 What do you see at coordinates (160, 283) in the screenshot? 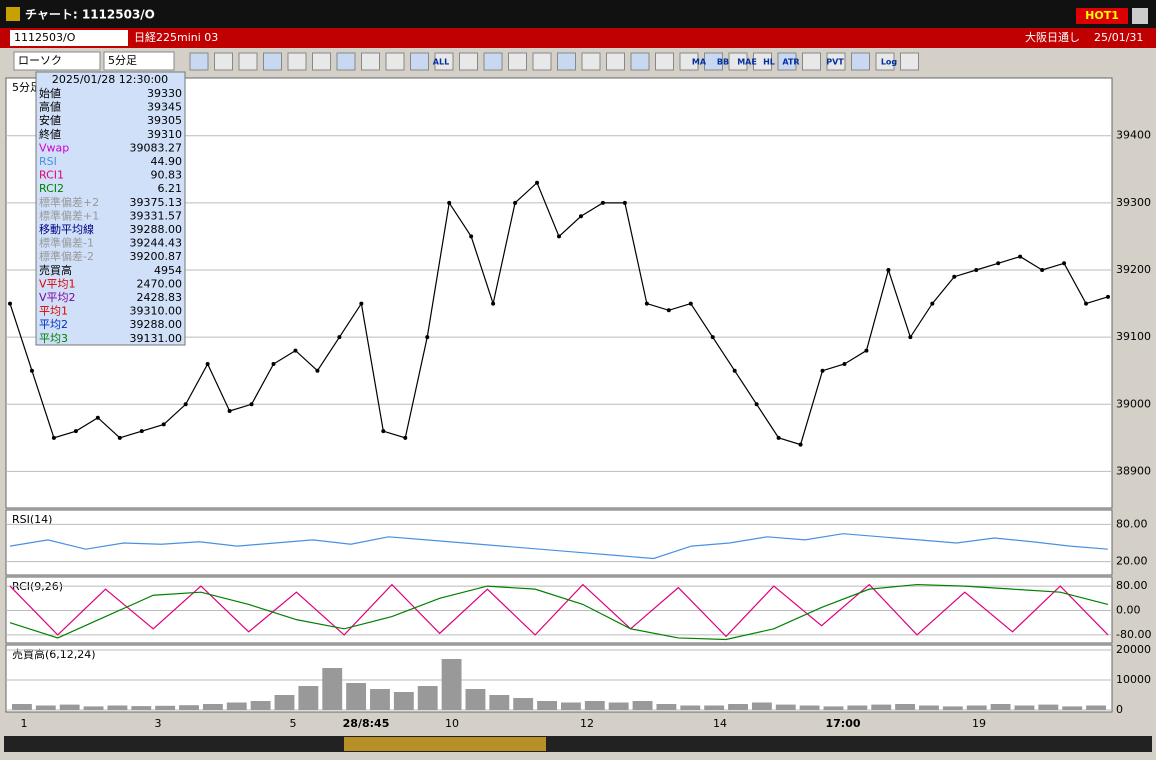
I see `info-value: 2470.00` at bounding box center [160, 283].